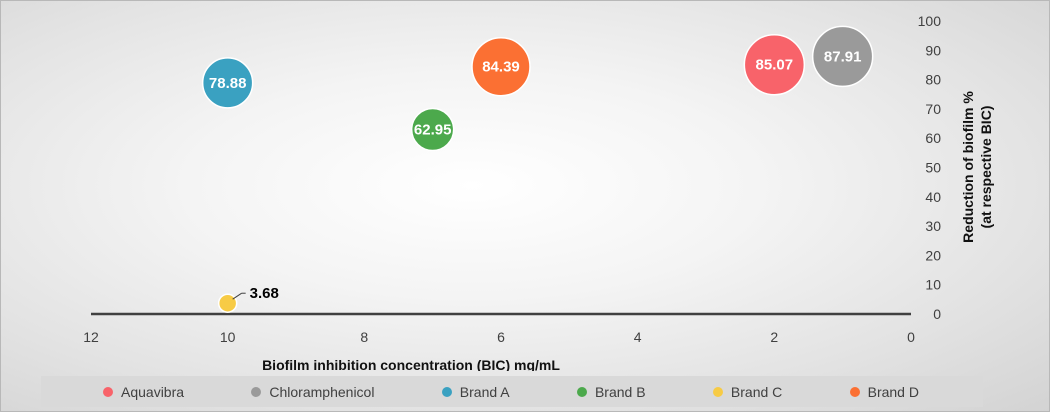 The height and width of the screenshot is (412, 1050). I want to click on bubble-data-label: 85.07, so click(775, 65).